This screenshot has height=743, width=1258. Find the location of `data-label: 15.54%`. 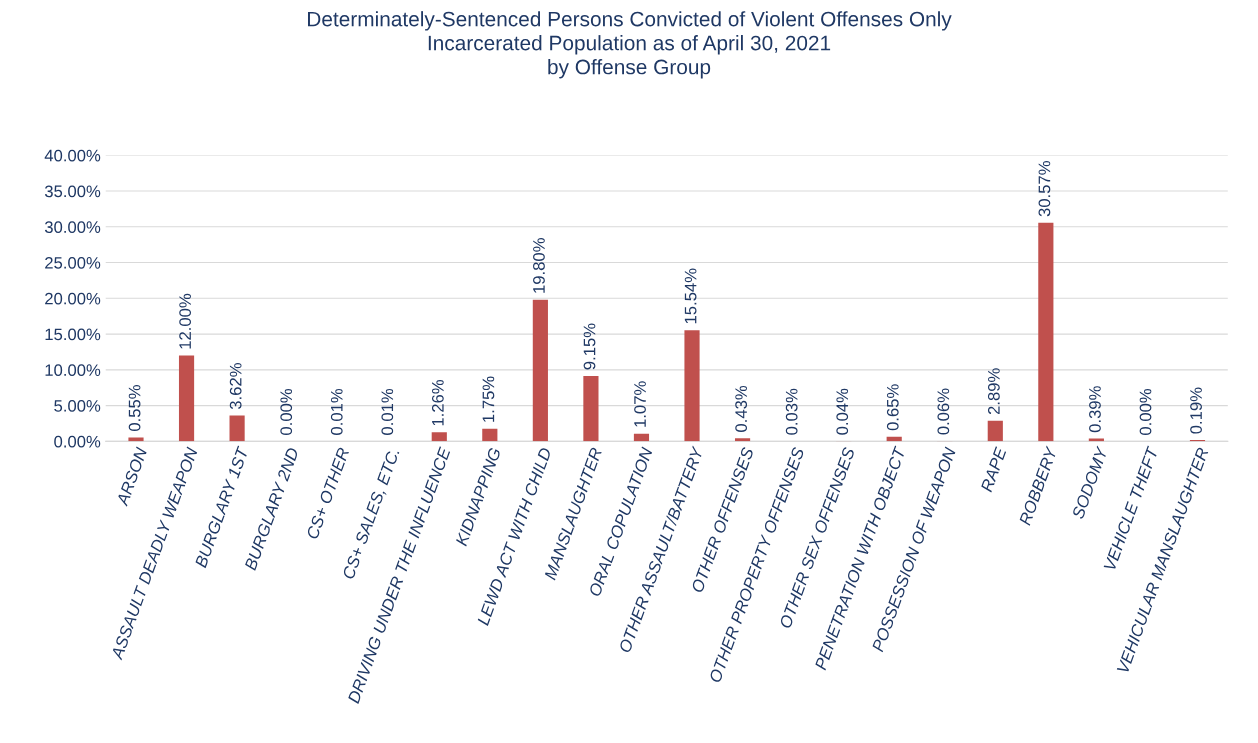

data-label: 15.54% is located at coordinates (690, 296).